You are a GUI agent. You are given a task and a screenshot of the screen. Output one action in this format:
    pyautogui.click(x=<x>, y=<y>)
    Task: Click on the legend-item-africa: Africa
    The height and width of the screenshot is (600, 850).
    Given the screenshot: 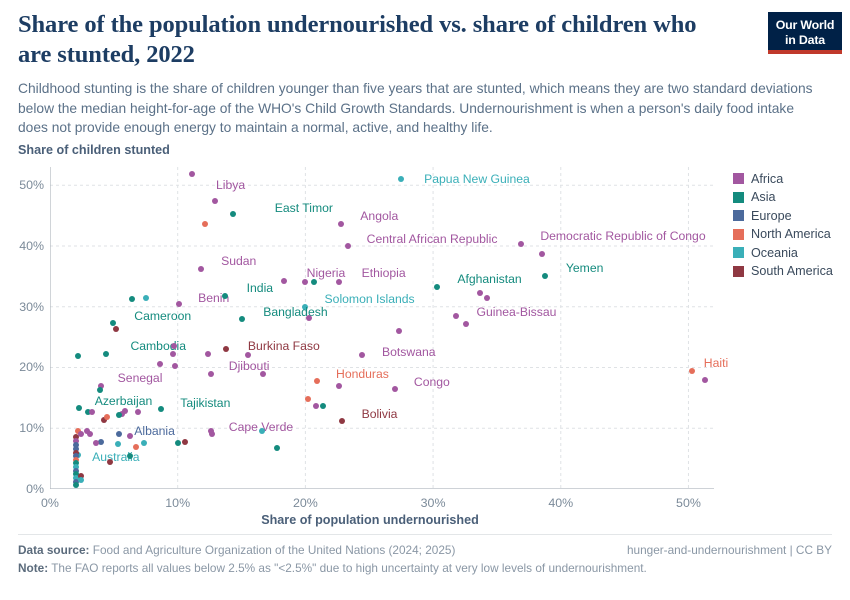 What is the action you would take?
    pyautogui.click(x=783, y=178)
    